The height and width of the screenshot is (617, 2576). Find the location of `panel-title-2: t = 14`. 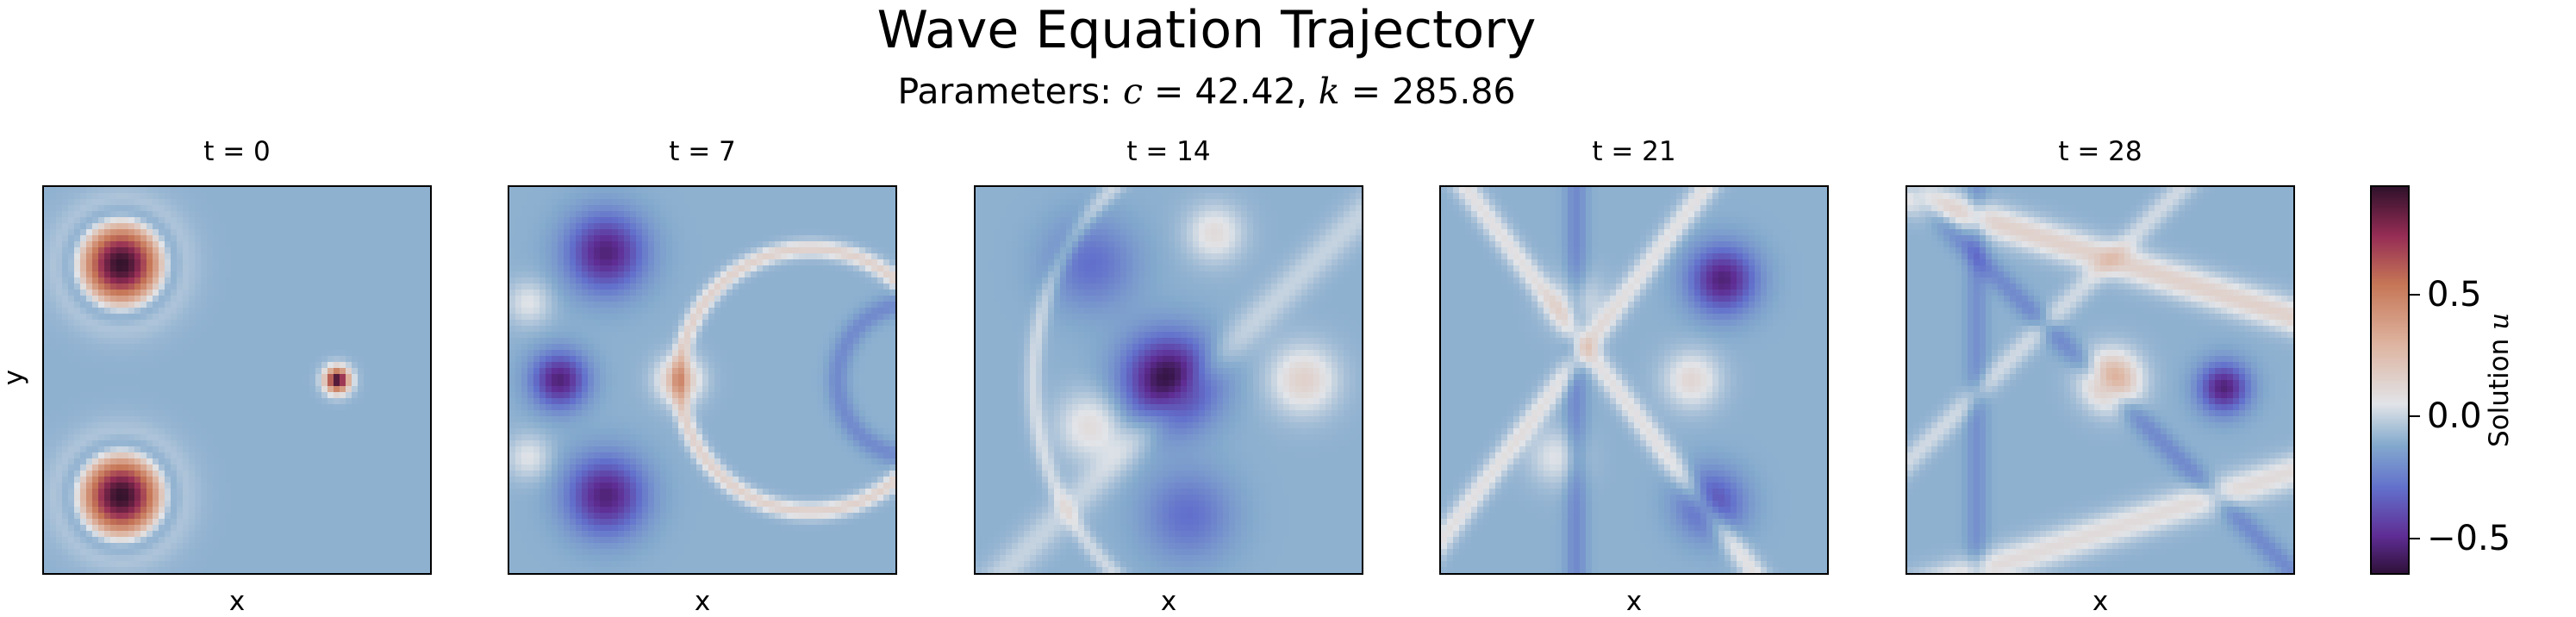

panel-title-2: t = 14 is located at coordinates (1168, 151).